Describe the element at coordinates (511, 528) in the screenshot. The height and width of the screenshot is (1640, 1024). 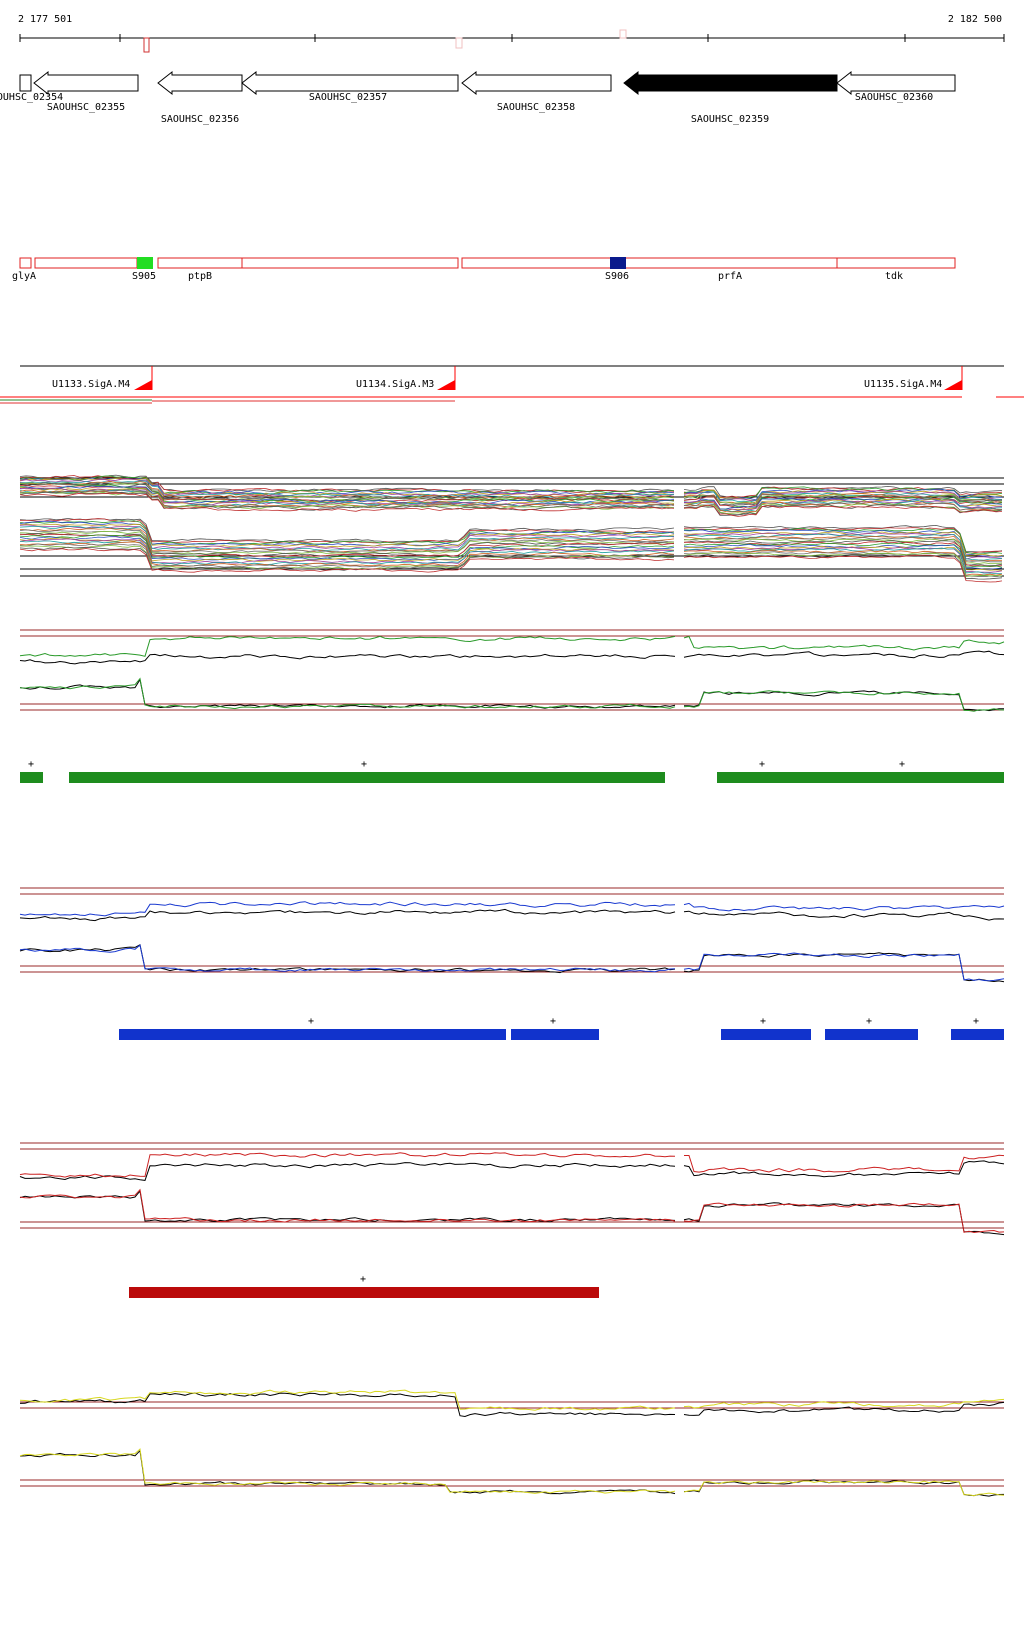
I see `expression-profile-panel` at that location.